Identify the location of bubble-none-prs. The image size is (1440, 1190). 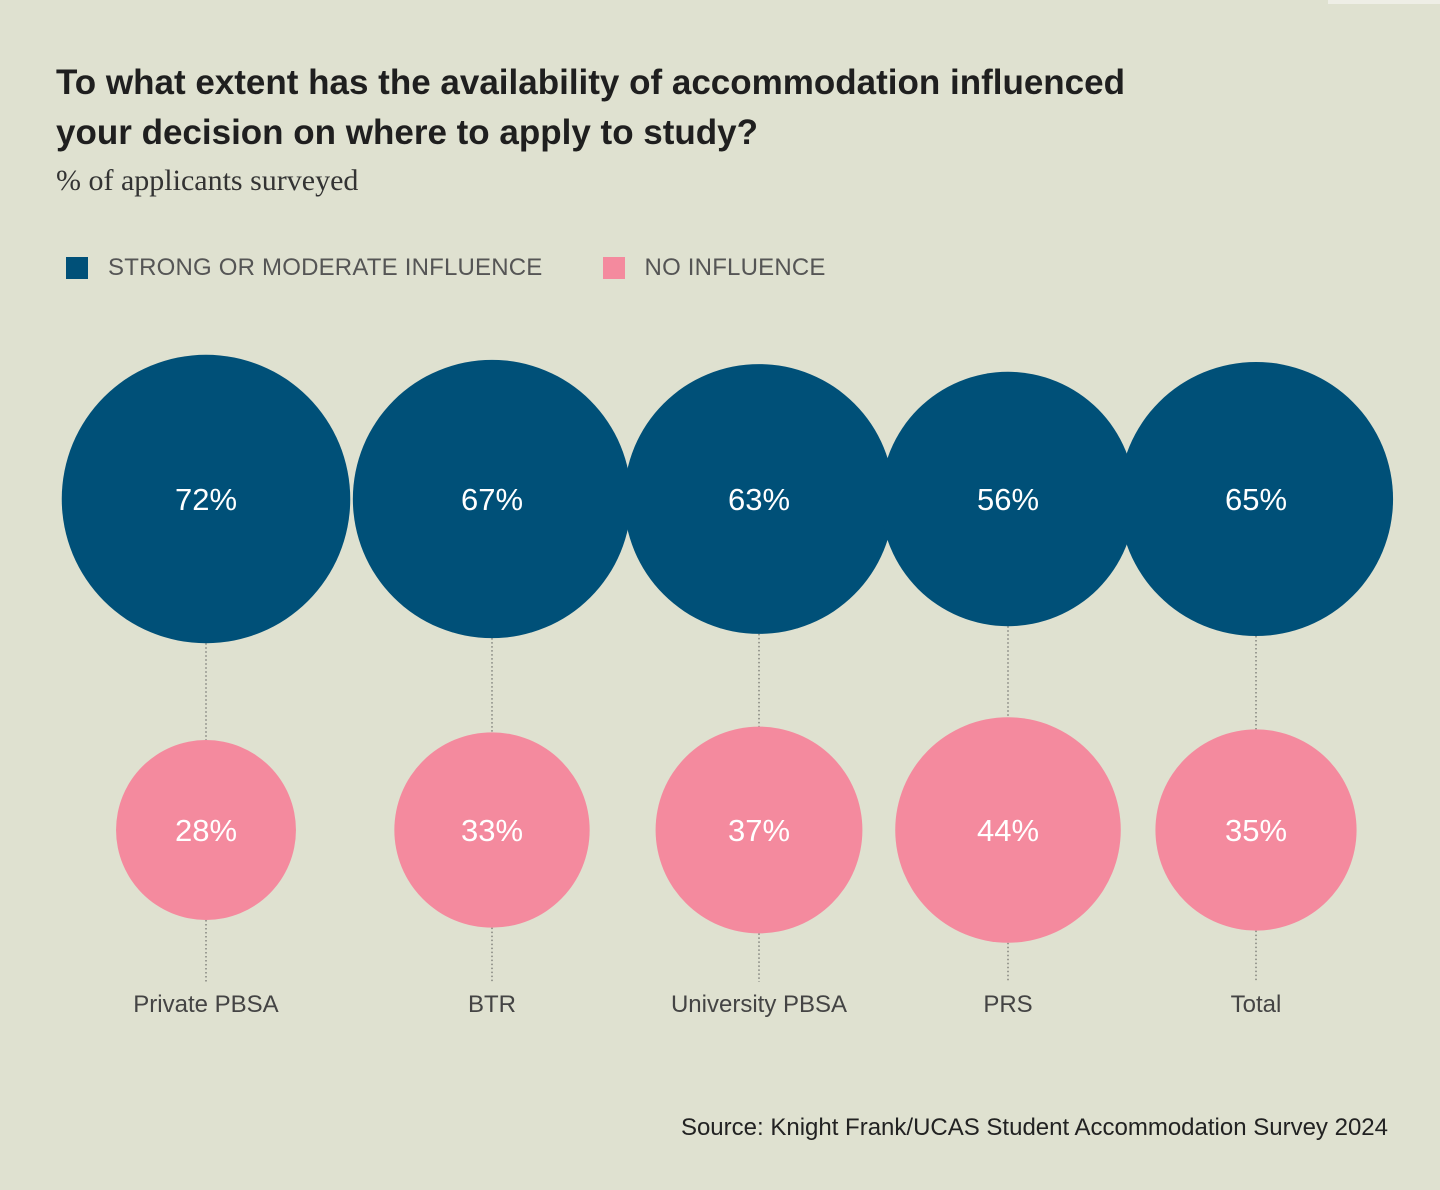
(1008, 830).